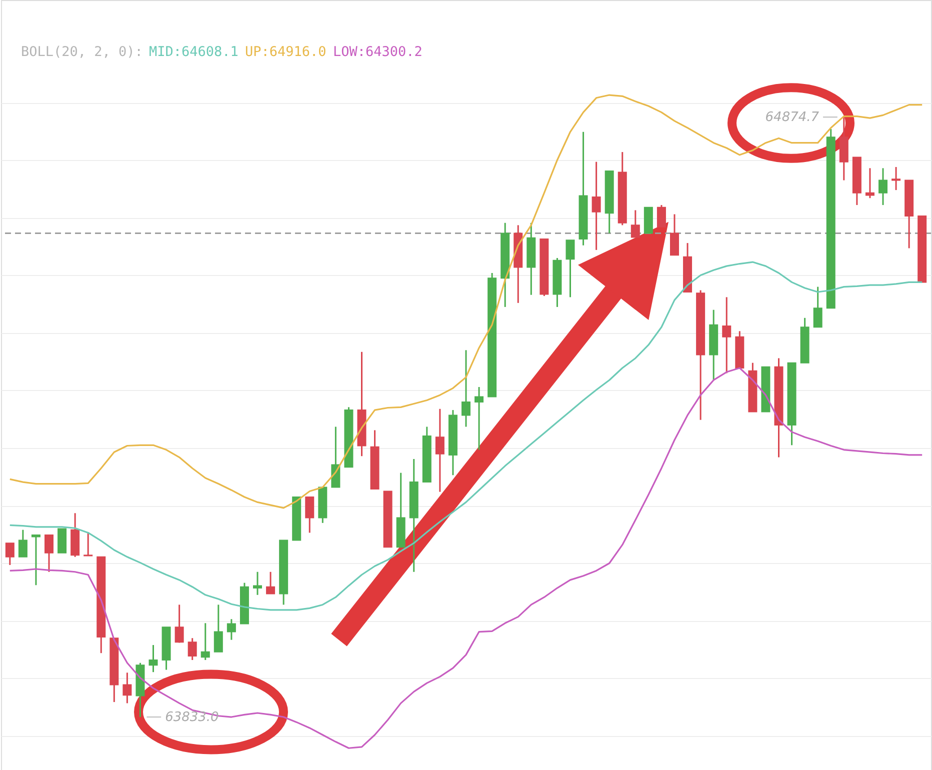 The image size is (932, 770). Describe the element at coordinates (193, 52) in the screenshot. I see `text: MID:64608.1` at that location.